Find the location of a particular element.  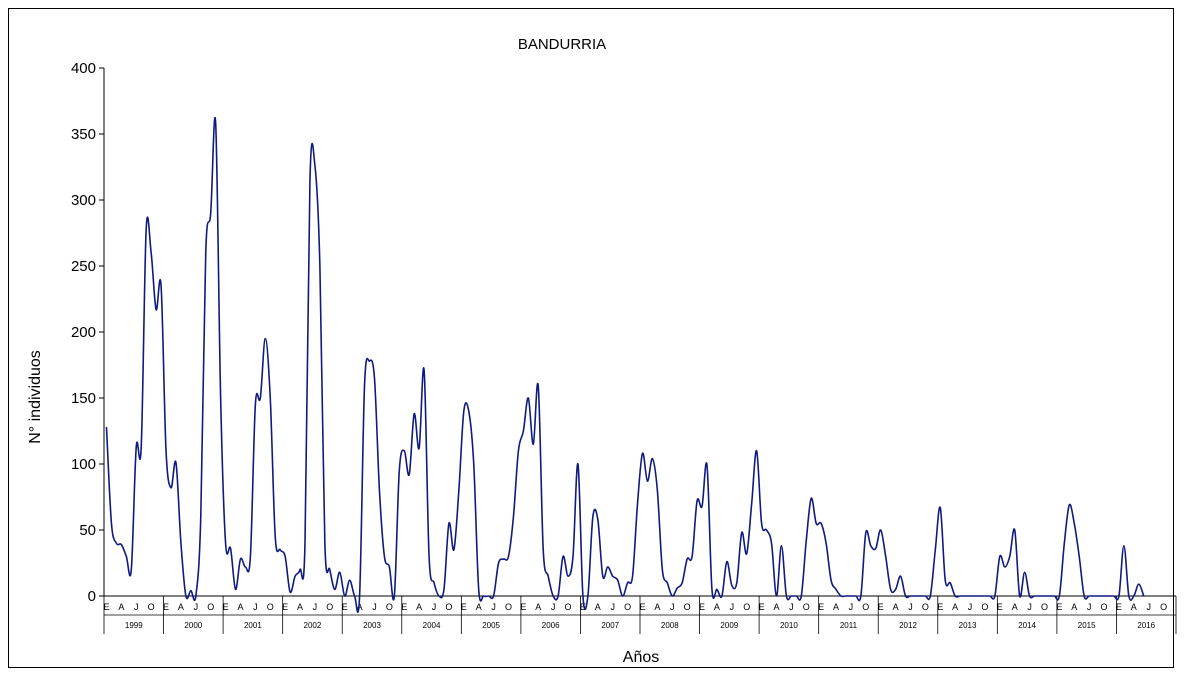

y-axis: 0 50 100 150 200 250 300 350 400 is located at coordinates (88, 332).